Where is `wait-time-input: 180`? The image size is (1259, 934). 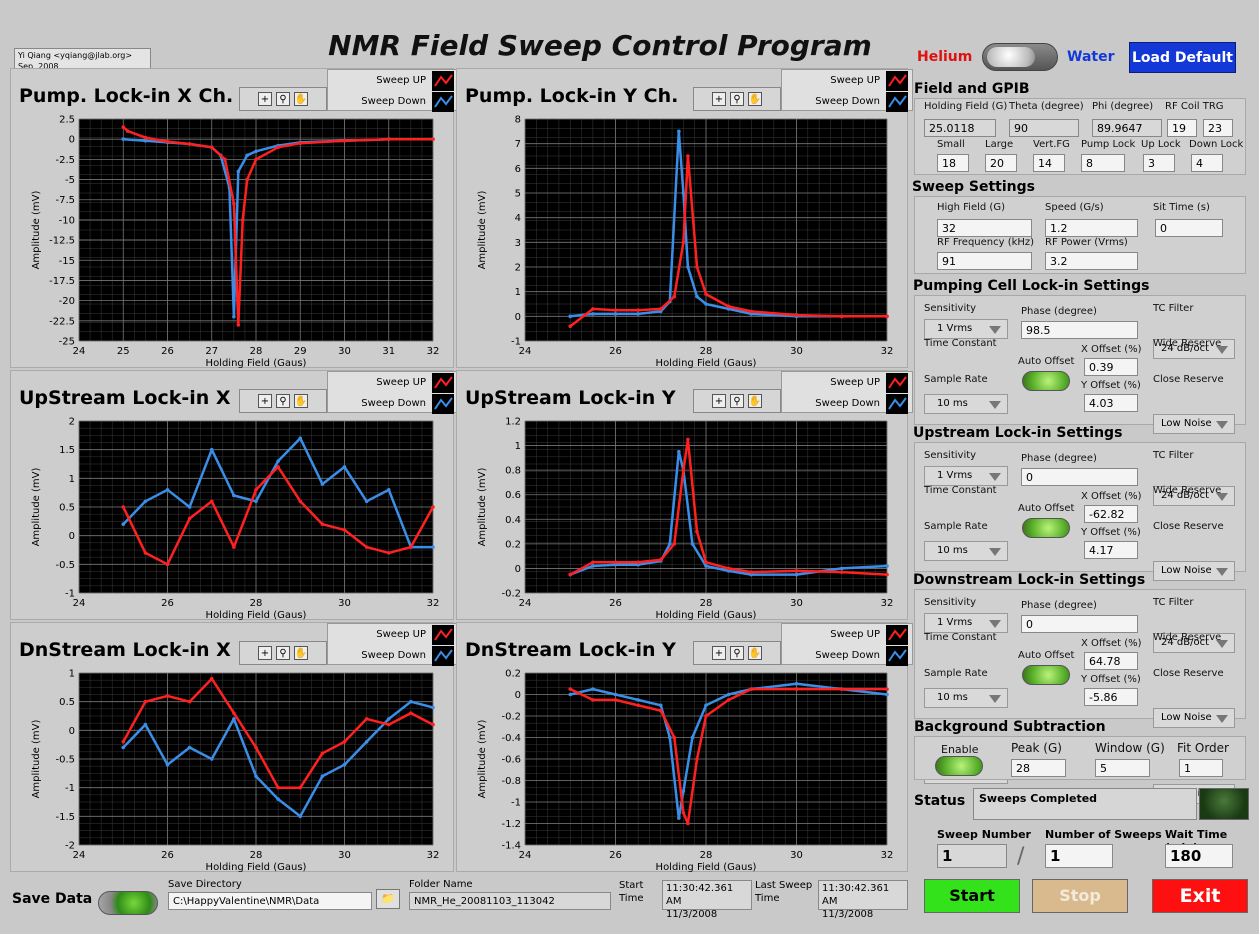
wait-time-input: 180 is located at coordinates (1199, 856).